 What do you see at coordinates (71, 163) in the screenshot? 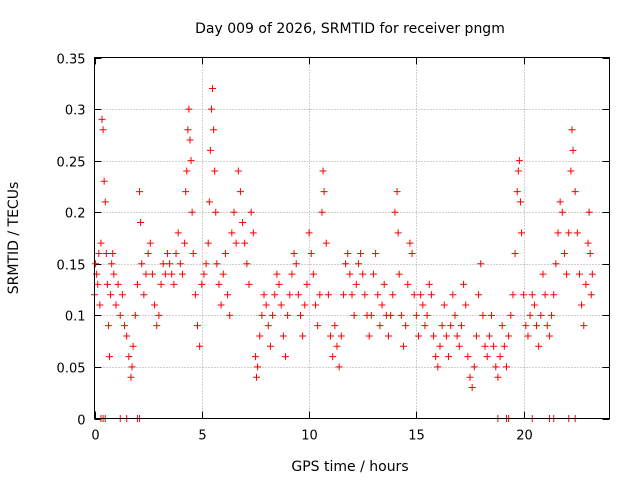
I see `y-tick-label: 0.25` at bounding box center [71, 163].